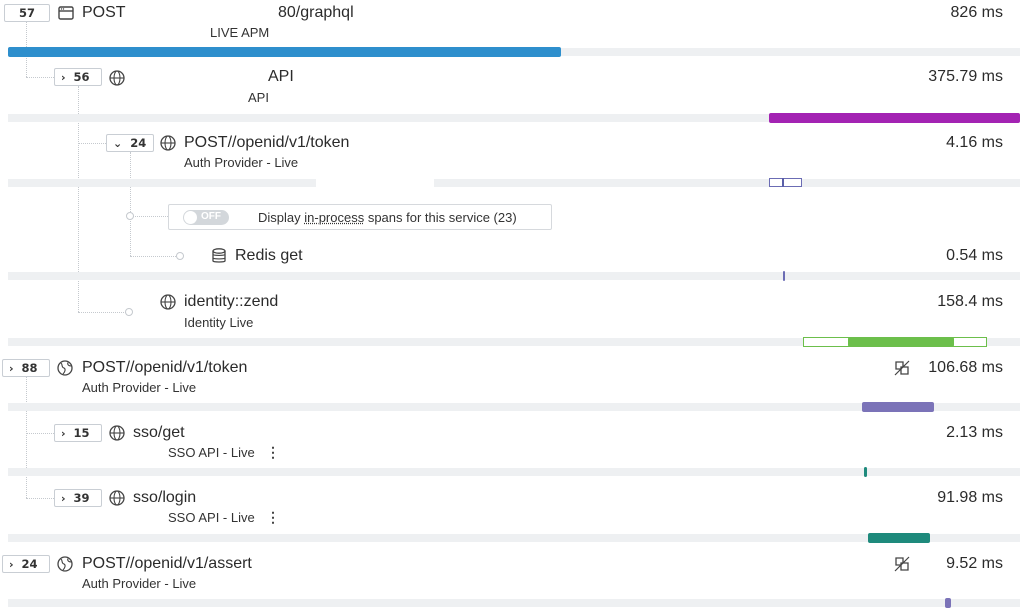 Image resolution: width=1024 pixels, height=615 pixels. Describe the element at coordinates (334, 217) in the screenshot. I see `in-process-link: in-process` at that location.